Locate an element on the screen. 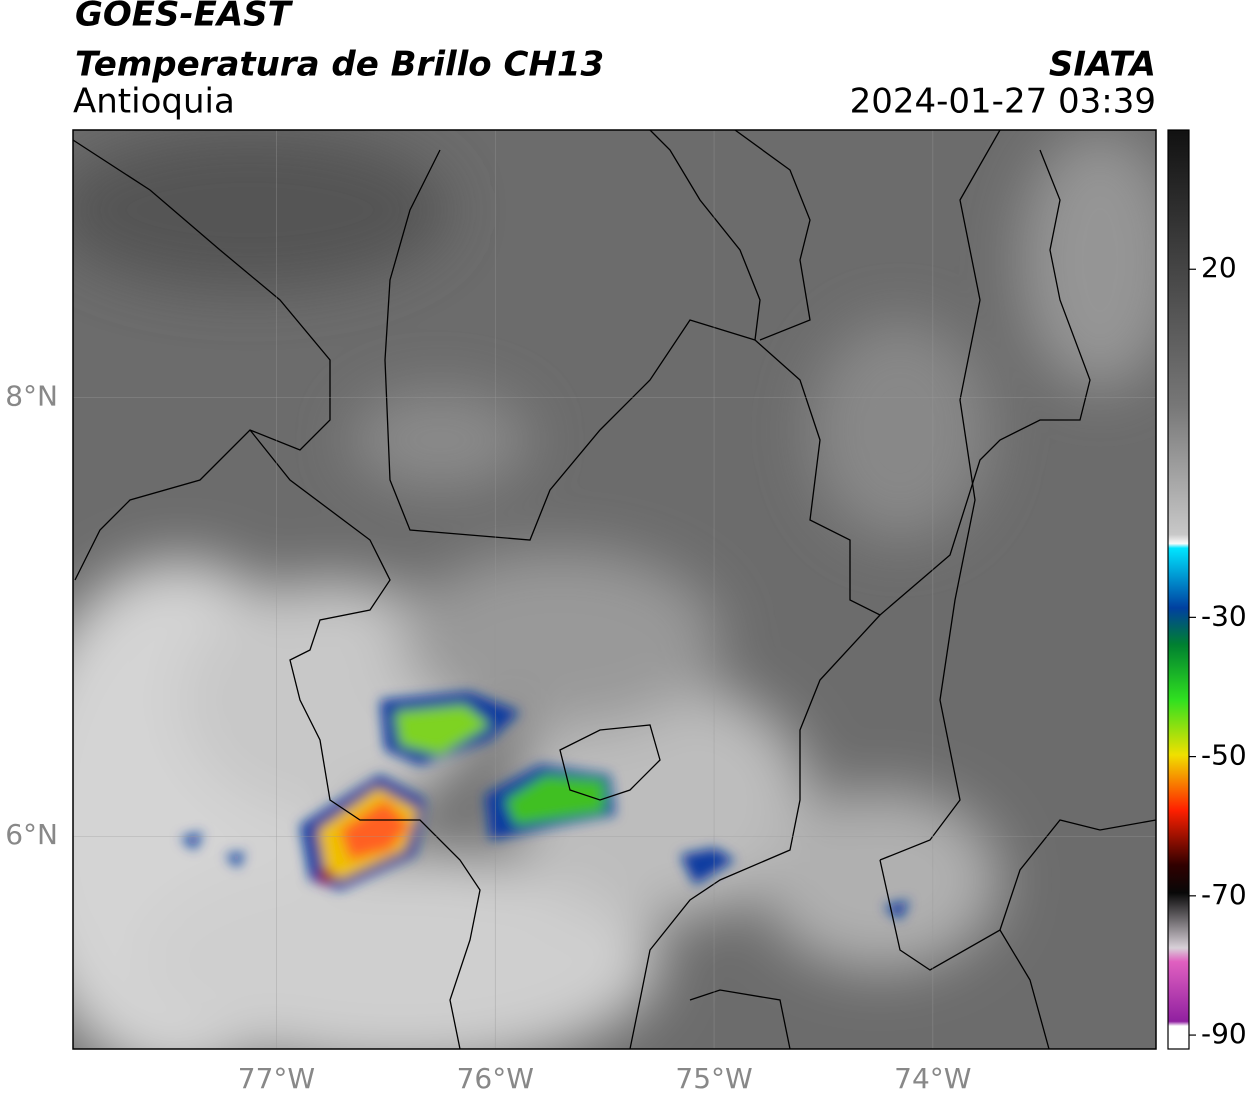 The image size is (1252, 1103). lon-tick-label: 74°W is located at coordinates (932, 1078).